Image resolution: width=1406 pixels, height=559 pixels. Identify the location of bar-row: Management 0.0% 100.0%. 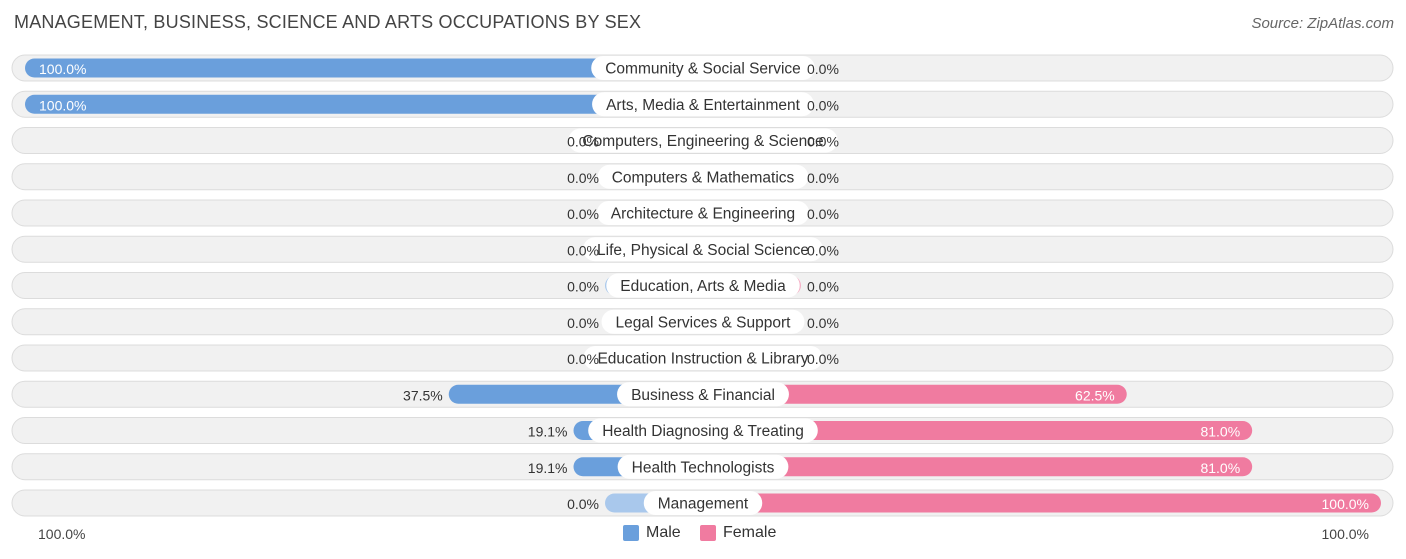
(702, 503).